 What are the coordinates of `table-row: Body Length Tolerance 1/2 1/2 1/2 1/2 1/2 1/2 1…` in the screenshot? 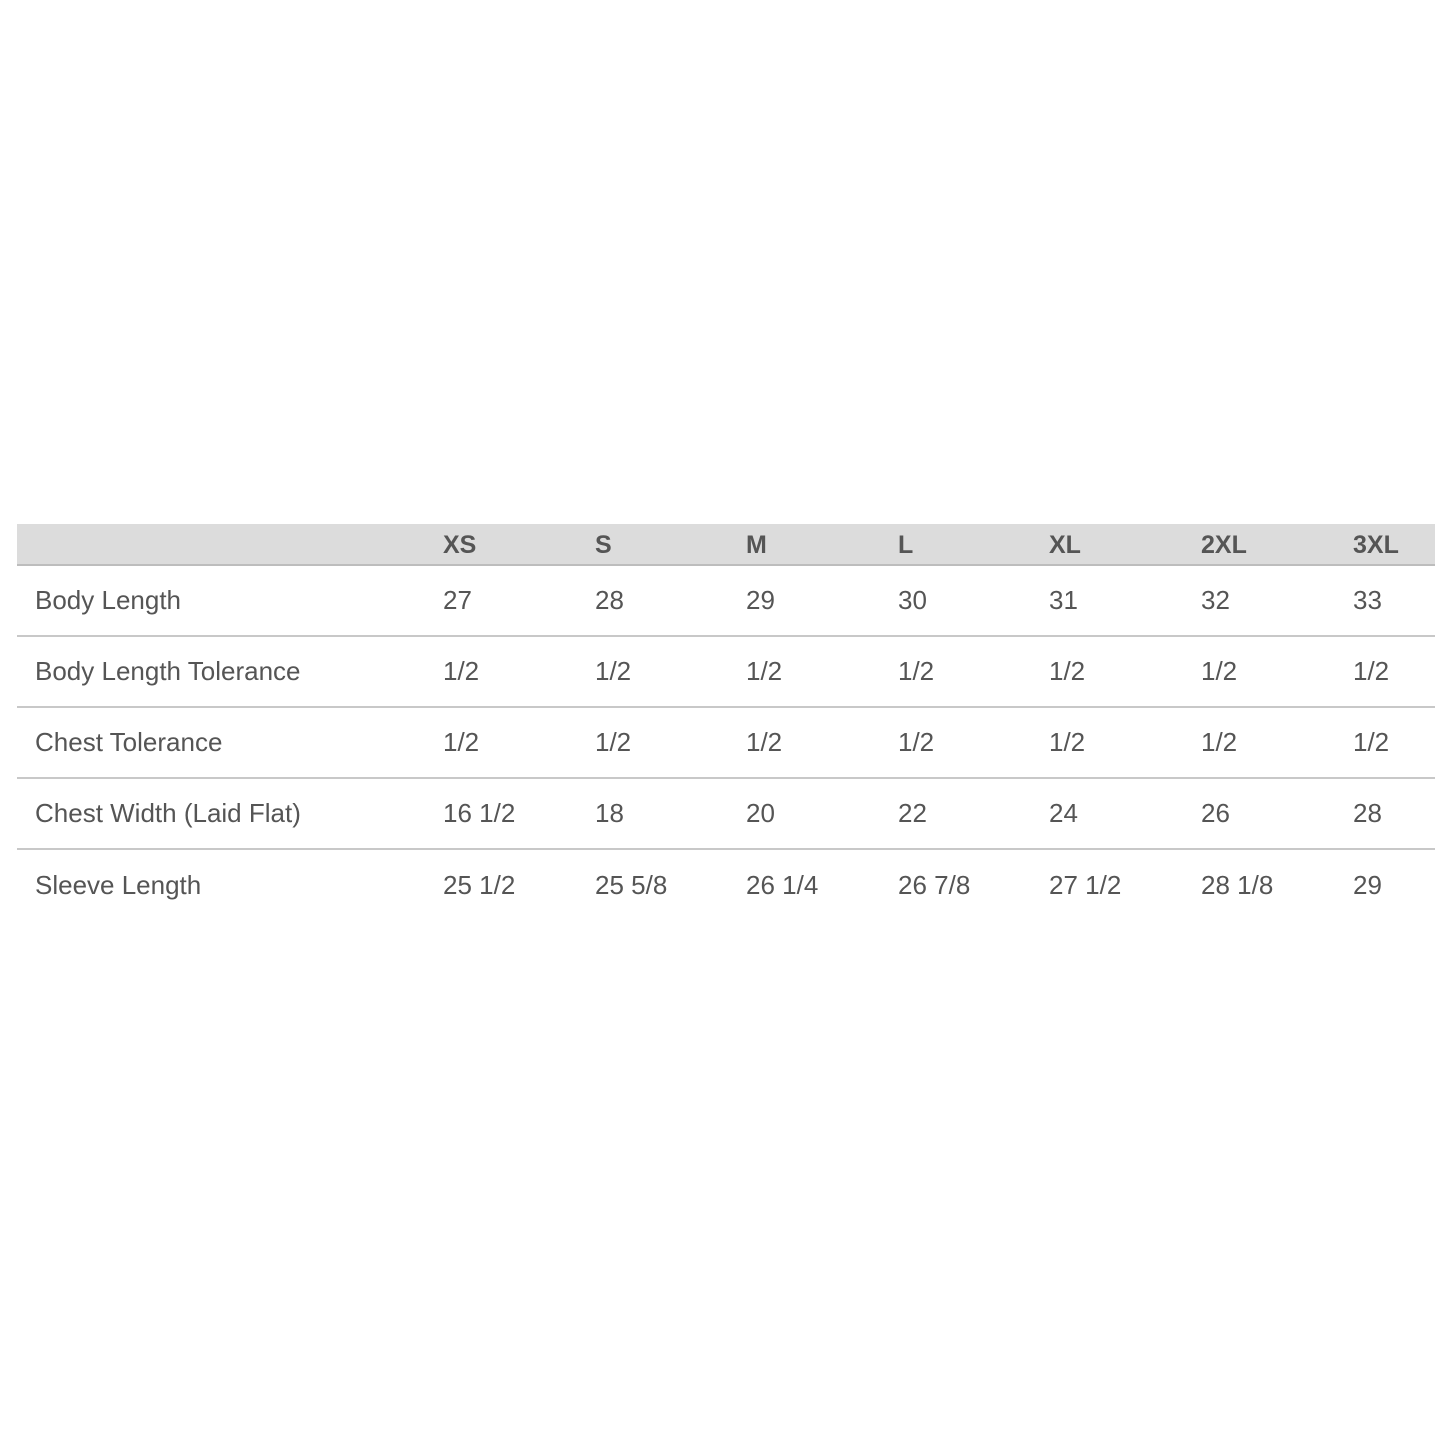 It's located at (726, 672).